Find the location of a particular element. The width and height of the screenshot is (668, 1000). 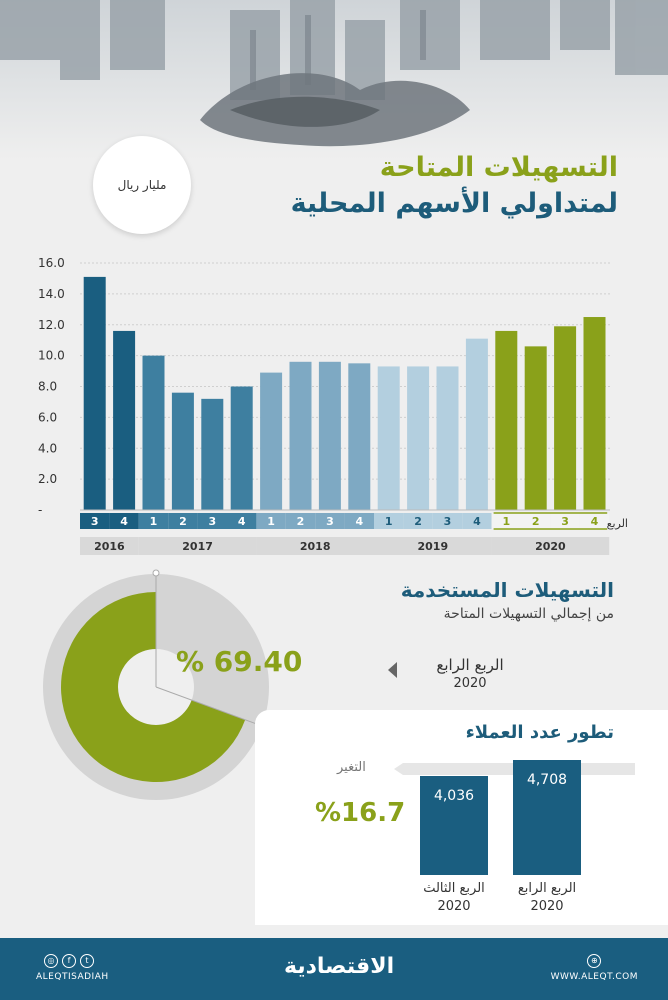

client-bar-label: الربع الثالث 2020 is located at coordinates (454, 898).